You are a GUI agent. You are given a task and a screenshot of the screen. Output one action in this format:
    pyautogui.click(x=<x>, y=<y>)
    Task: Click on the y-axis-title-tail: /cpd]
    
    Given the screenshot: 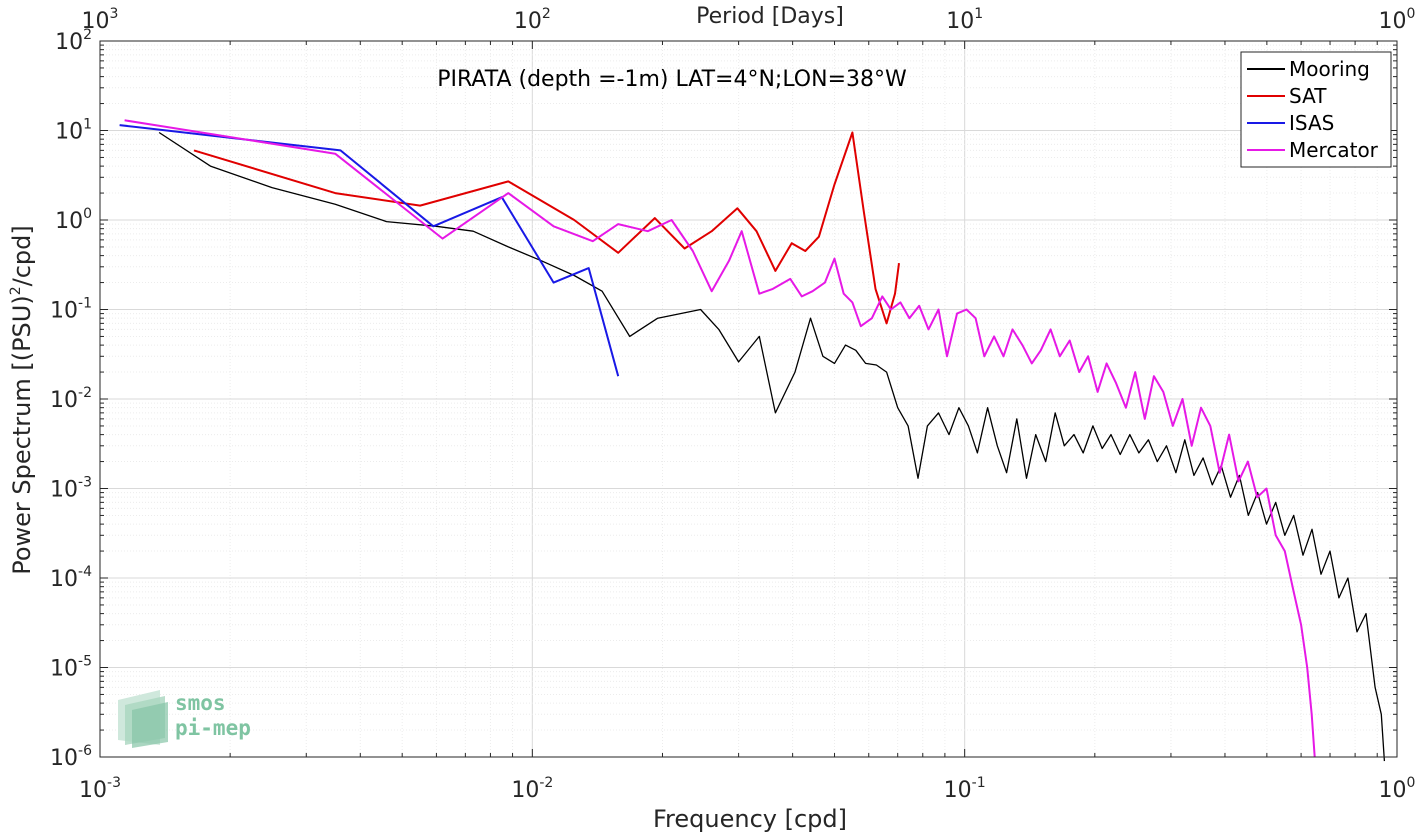 What is the action you would take?
    pyautogui.click(x=22, y=255)
    